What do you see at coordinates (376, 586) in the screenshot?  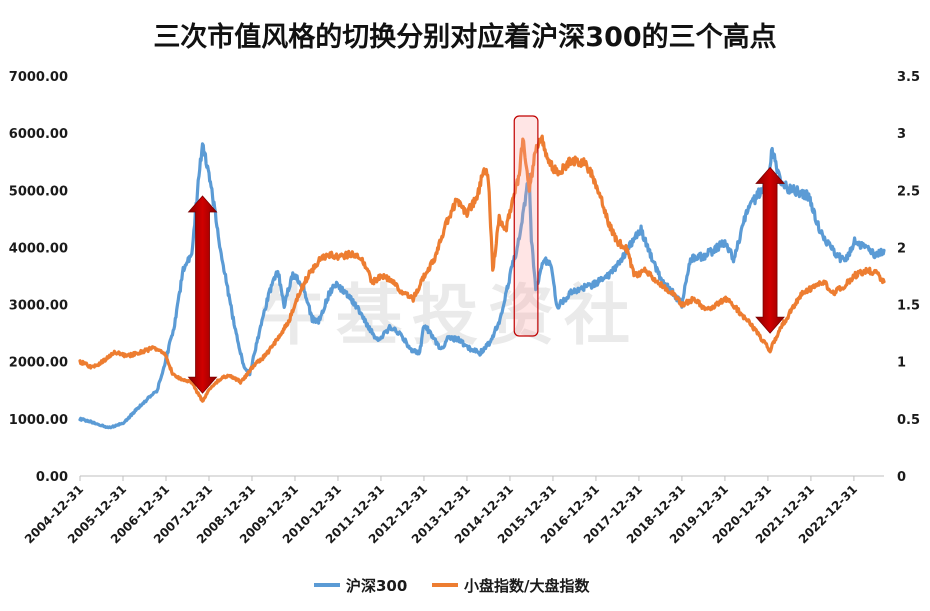 I see `legend-label-hs300: 沪深300` at bounding box center [376, 586].